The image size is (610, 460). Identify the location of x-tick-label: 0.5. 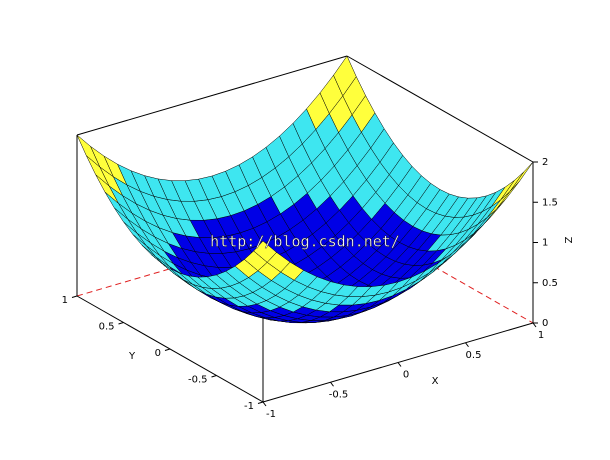
(474, 355).